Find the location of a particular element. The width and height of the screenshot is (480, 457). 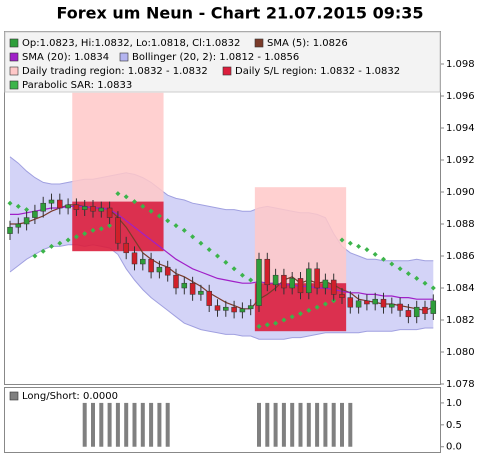

y-tick-label: 1.090 is located at coordinates (460, 192).